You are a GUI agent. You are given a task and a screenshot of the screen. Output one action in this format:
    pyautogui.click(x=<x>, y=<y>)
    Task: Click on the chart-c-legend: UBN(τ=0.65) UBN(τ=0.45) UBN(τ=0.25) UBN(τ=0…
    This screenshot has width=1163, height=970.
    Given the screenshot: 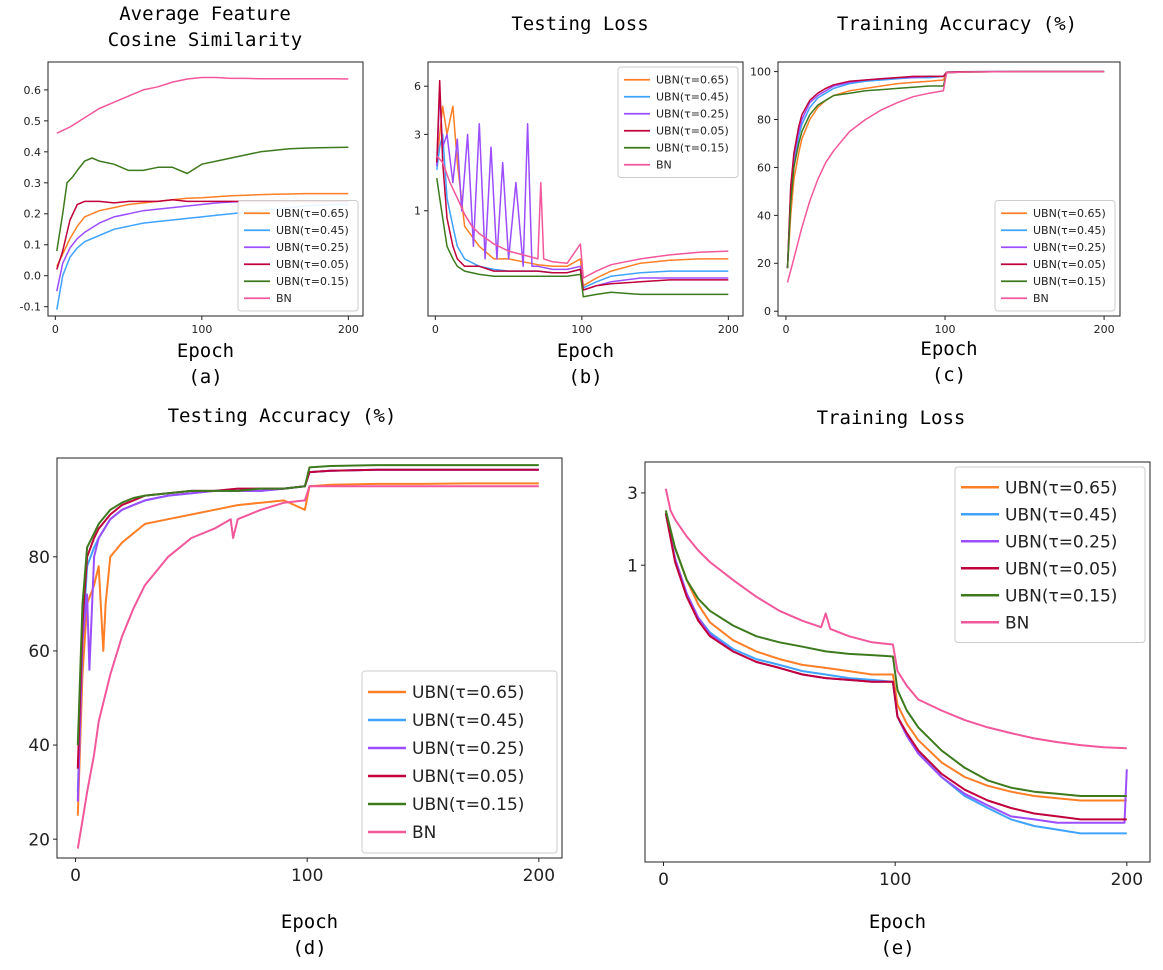 What is the action you would take?
    pyautogui.click(x=1055, y=256)
    